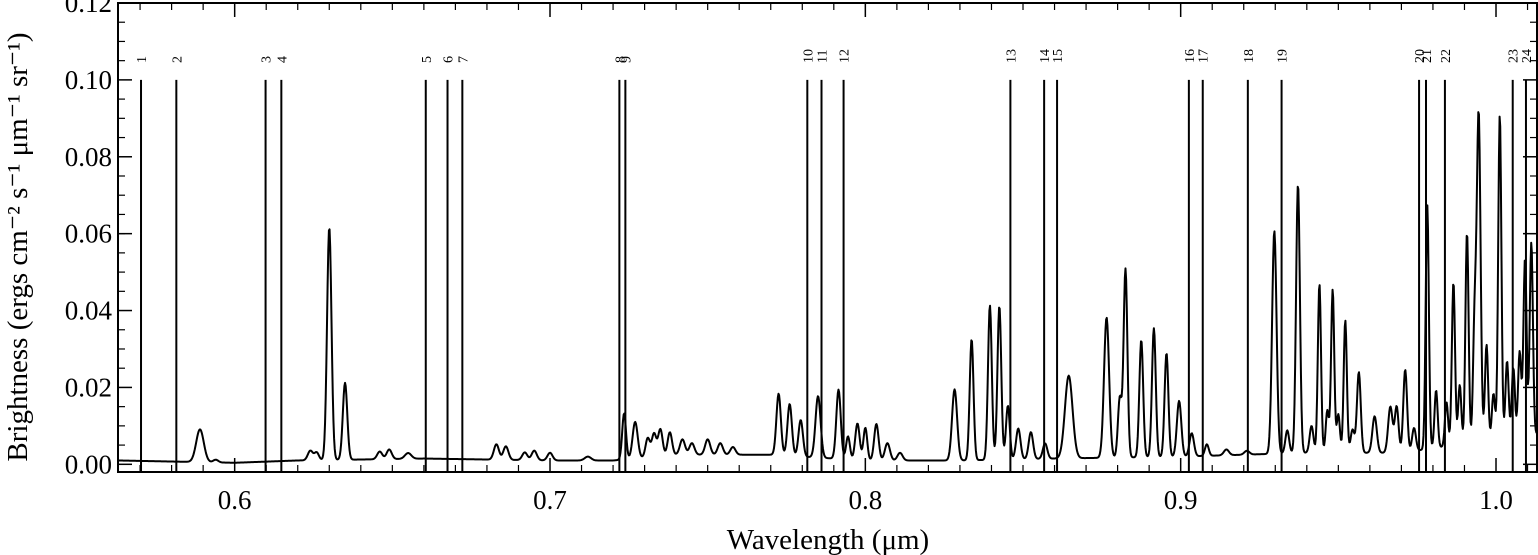  Describe the element at coordinates (1181, 500) in the screenshot. I see `x-tick-label-3: 0.9` at that location.